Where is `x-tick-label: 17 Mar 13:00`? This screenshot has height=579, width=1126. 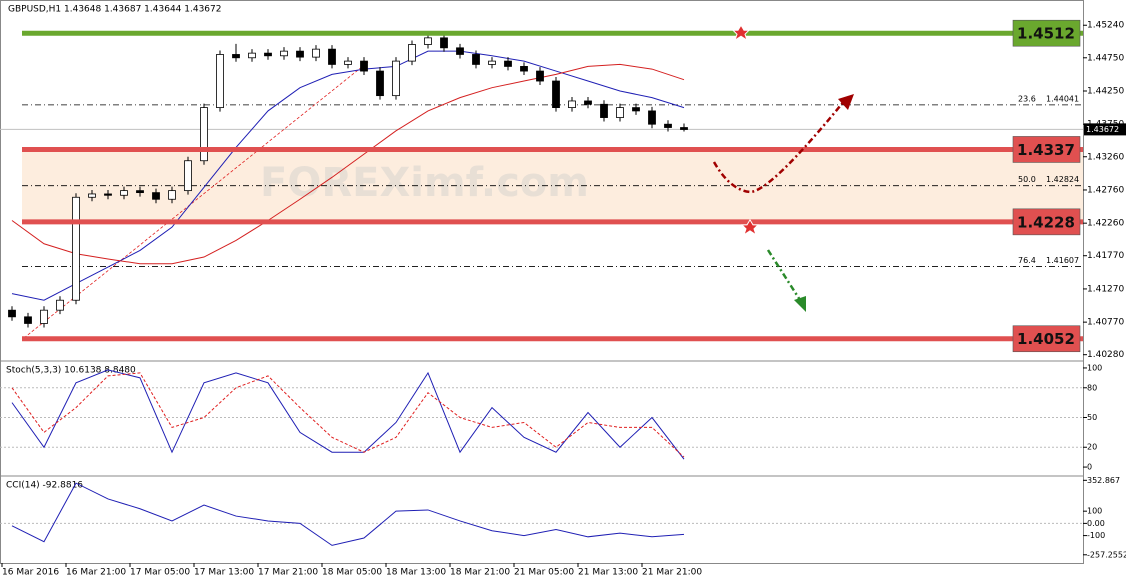
x-tick-label: 17 Mar 13:00 is located at coordinates (224, 573).